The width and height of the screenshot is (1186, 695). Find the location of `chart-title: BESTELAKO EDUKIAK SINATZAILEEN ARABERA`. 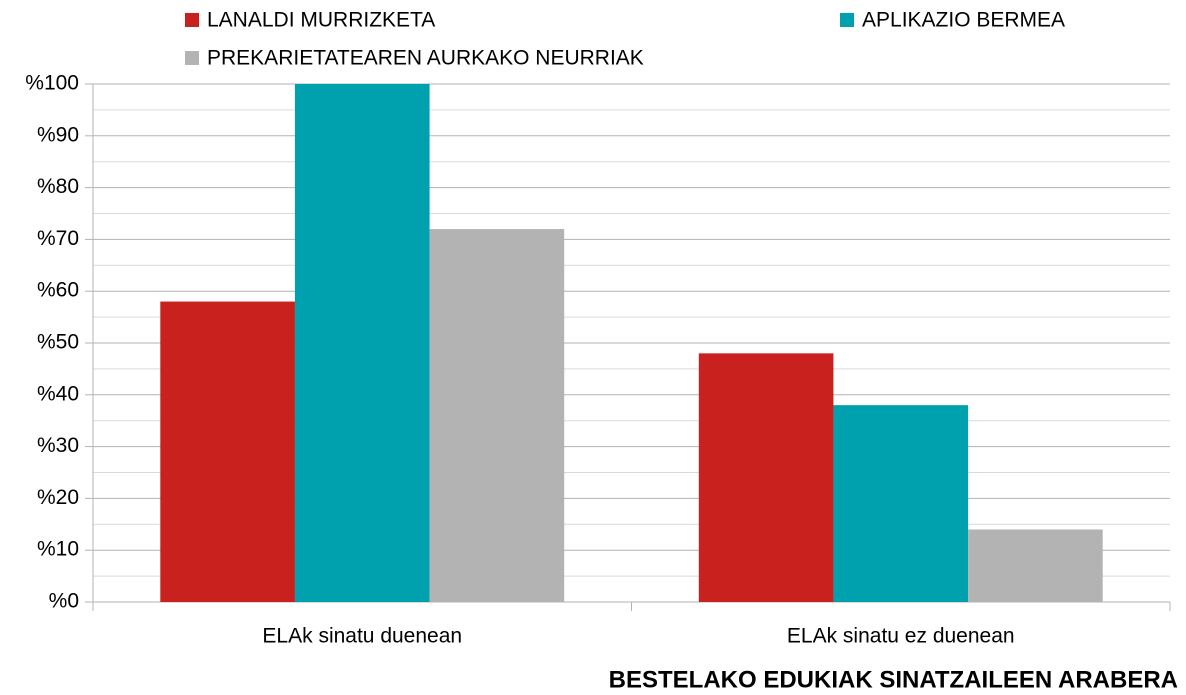

chart-title: BESTELAKO EDUKIAK SINATZAILEEN ARABERA is located at coordinates (893, 679).